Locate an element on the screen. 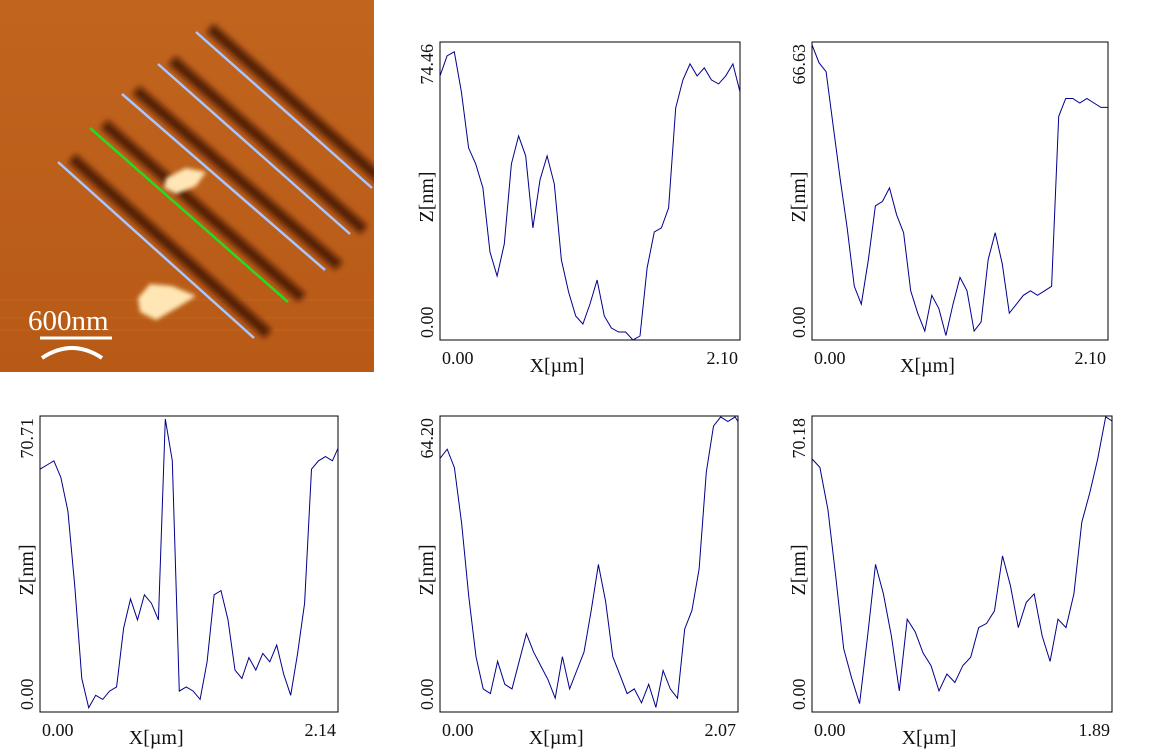  profile-2-y-tick-min: 0.00 is located at coordinates (799, 323).